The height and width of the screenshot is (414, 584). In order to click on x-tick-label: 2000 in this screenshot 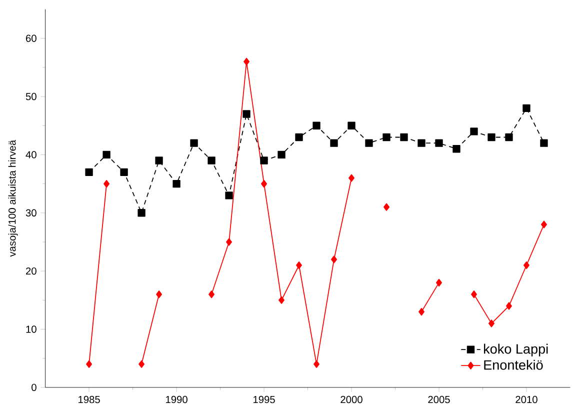, I will do `click(351, 400)`.